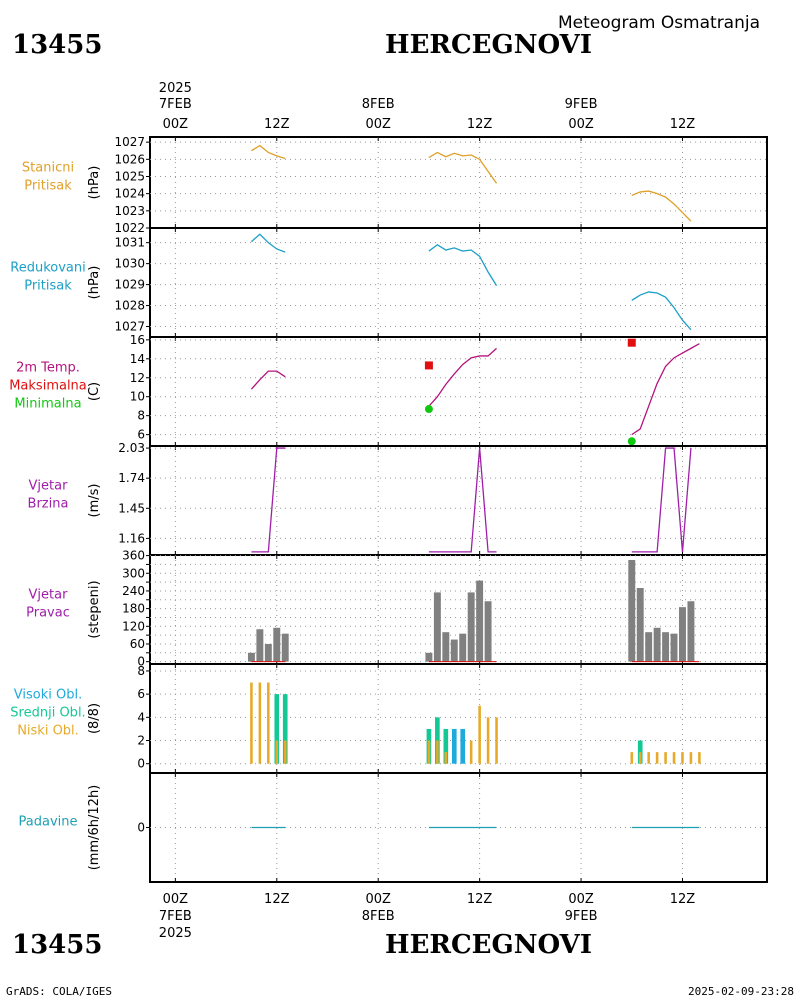 The width and height of the screenshot is (800, 1000). I want to click on y-tick-label: 300, so click(133, 573).